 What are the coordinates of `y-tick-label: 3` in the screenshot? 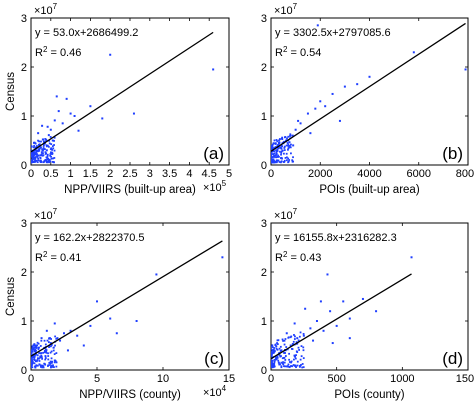 It's located at (24, 224).